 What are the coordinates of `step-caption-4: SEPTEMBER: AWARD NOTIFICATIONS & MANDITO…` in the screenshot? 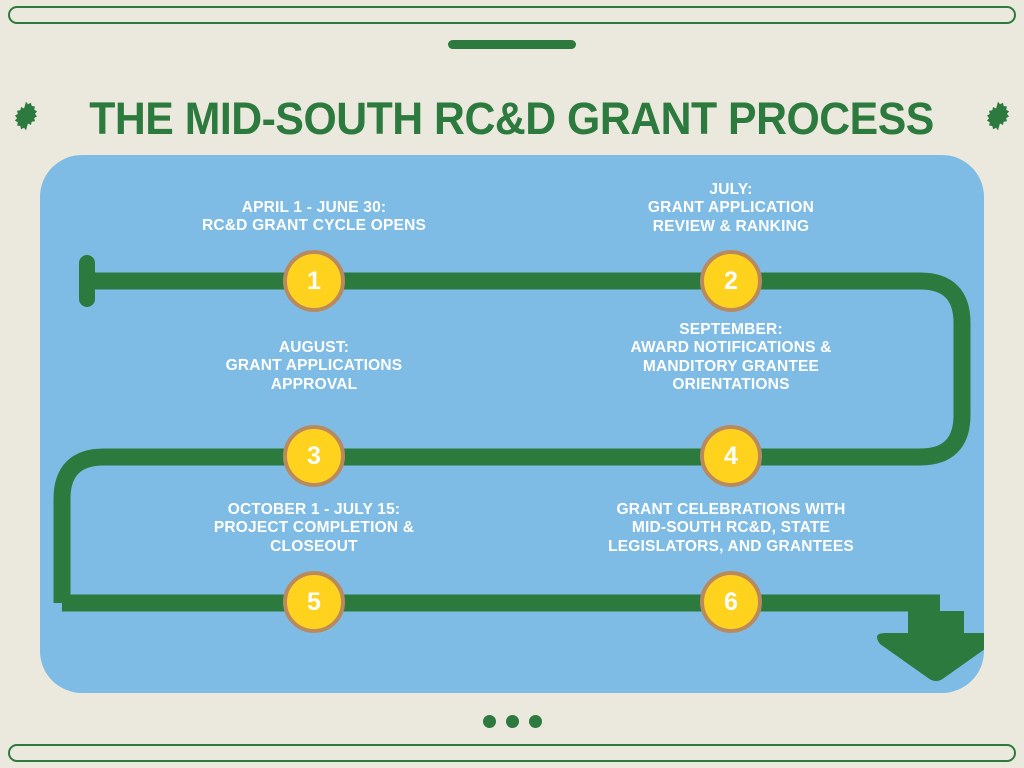 It's located at (731, 357).